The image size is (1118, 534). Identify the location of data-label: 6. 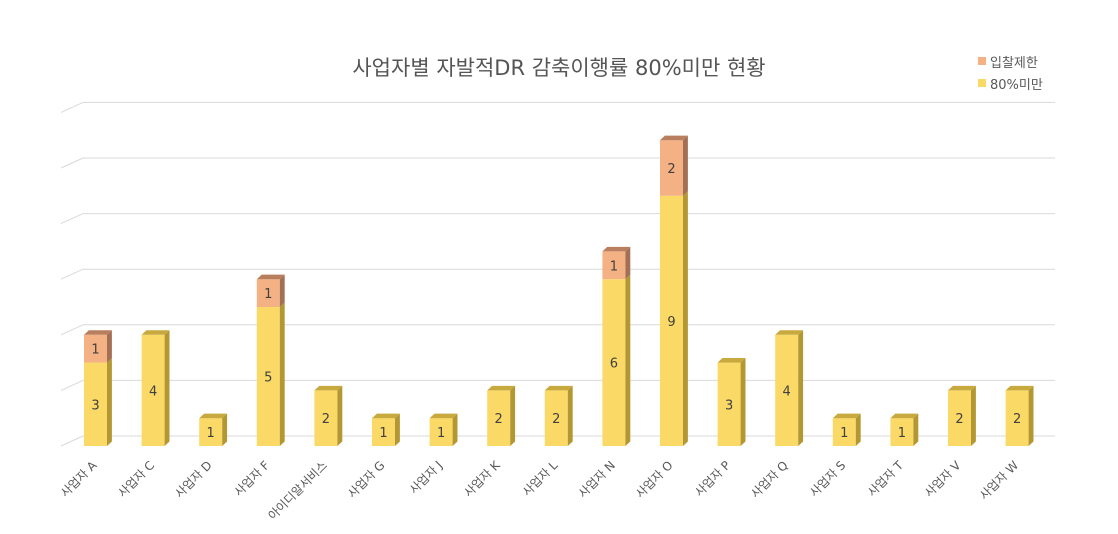
(614, 364).